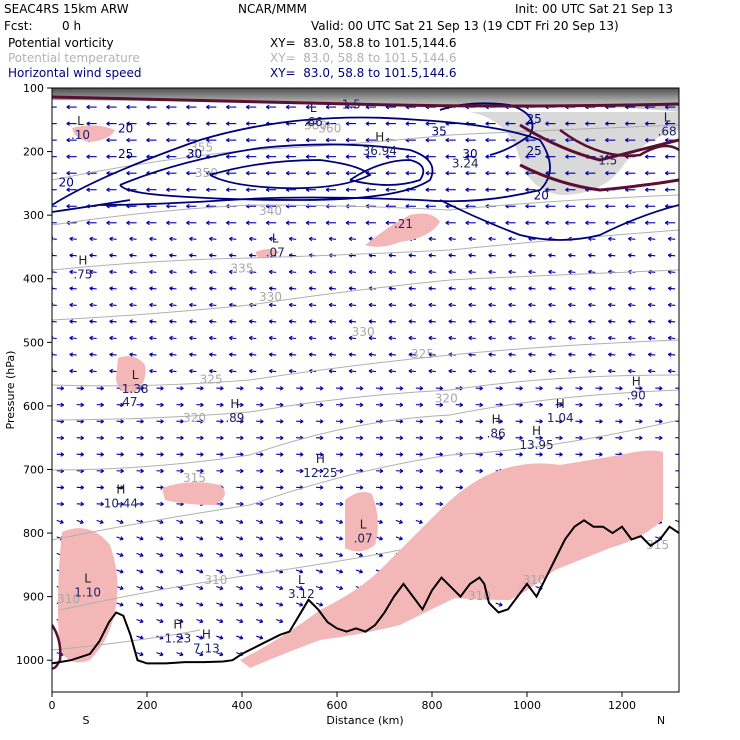 The height and width of the screenshot is (740, 740). What do you see at coordinates (33, 88) in the screenshot?
I see `y-tick-label: 100` at bounding box center [33, 88].